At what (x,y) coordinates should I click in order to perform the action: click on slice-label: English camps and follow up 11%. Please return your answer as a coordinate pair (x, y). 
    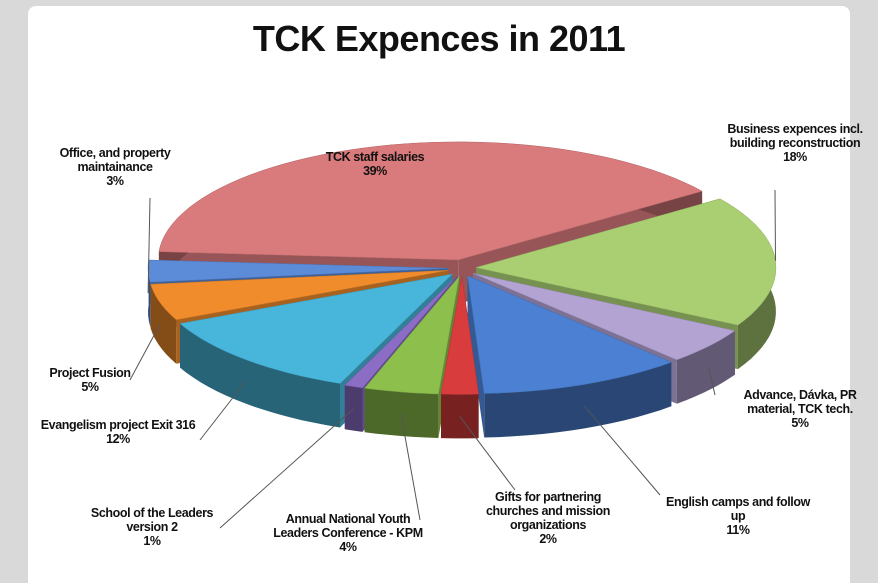
    Looking at the image, I should click on (738, 516).